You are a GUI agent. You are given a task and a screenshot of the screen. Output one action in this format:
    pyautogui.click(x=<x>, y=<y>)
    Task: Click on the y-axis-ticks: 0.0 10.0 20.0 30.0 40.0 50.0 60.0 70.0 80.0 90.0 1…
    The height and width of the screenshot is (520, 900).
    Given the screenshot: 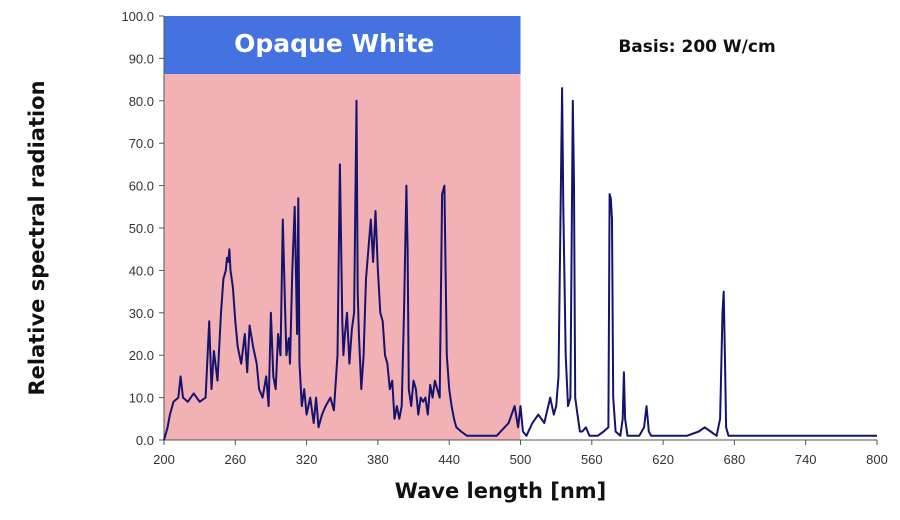 What is the action you would take?
    pyautogui.click(x=142, y=228)
    